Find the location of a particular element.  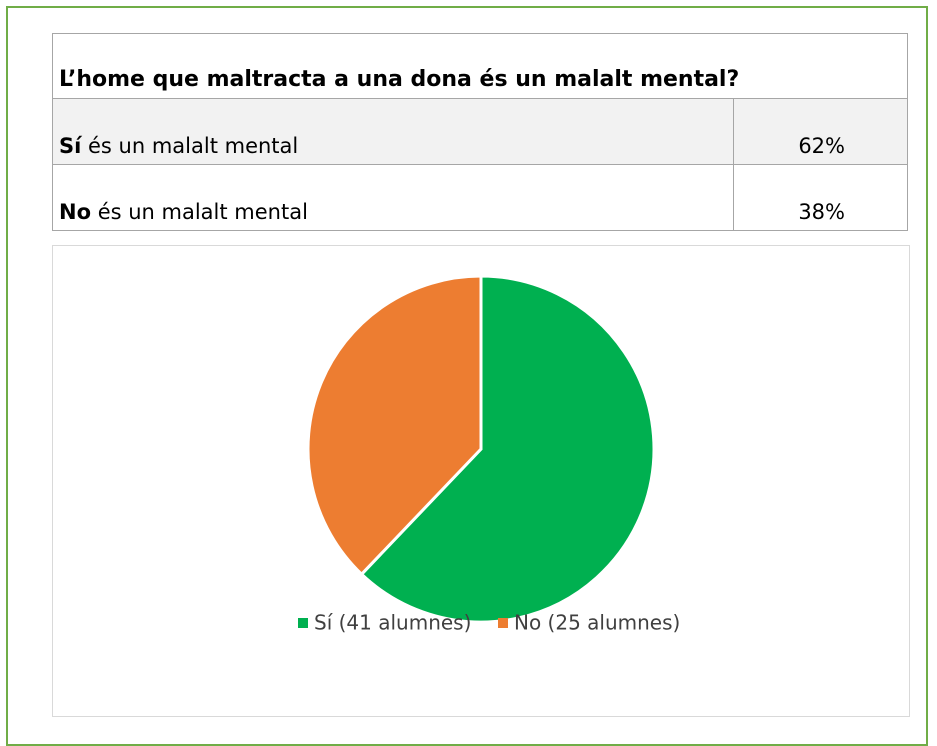

row-value: 38% is located at coordinates (821, 212).